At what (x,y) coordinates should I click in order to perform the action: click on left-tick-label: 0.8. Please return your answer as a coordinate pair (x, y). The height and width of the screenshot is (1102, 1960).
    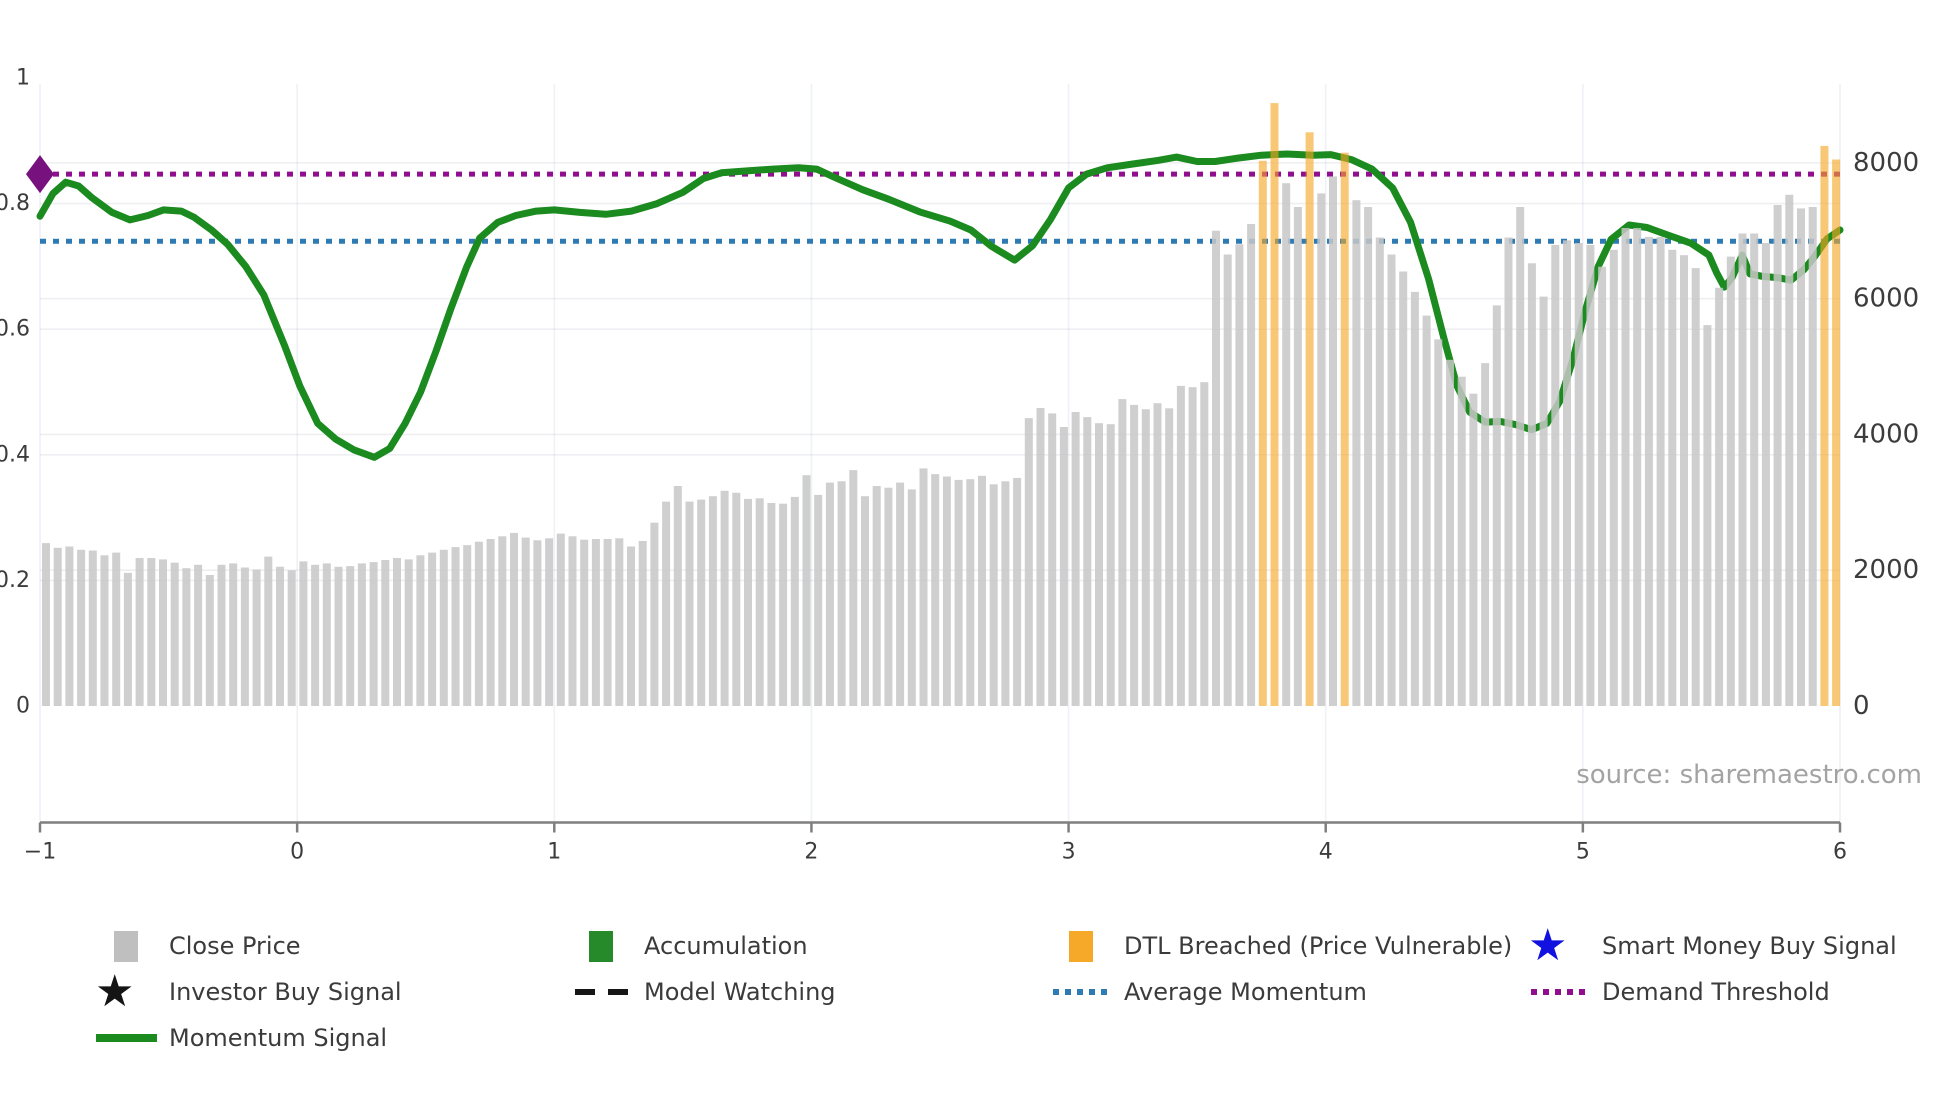
    Looking at the image, I should click on (15, 203).